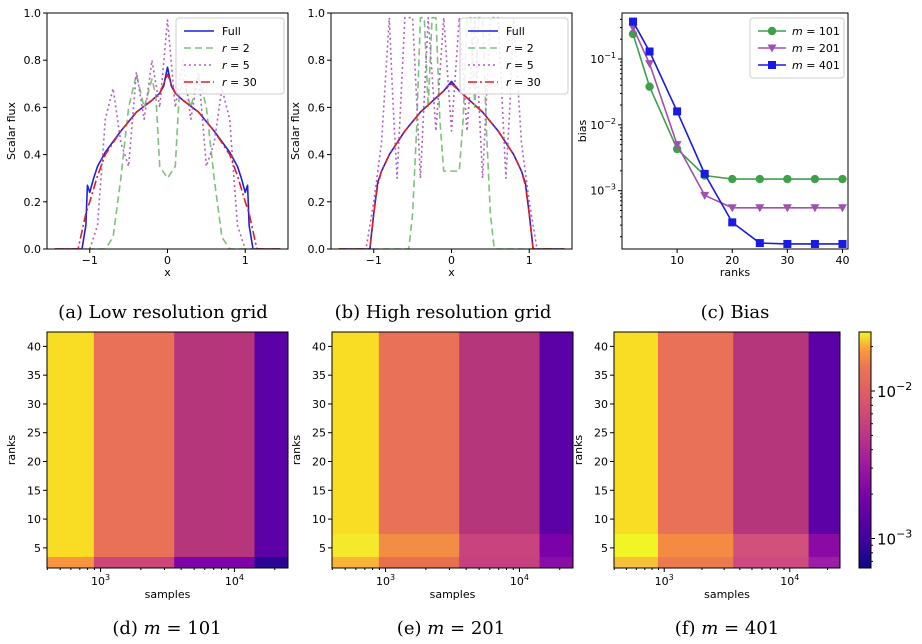 This screenshot has height=644, width=922. I want to click on x-tick-label: 10, so click(677, 260).